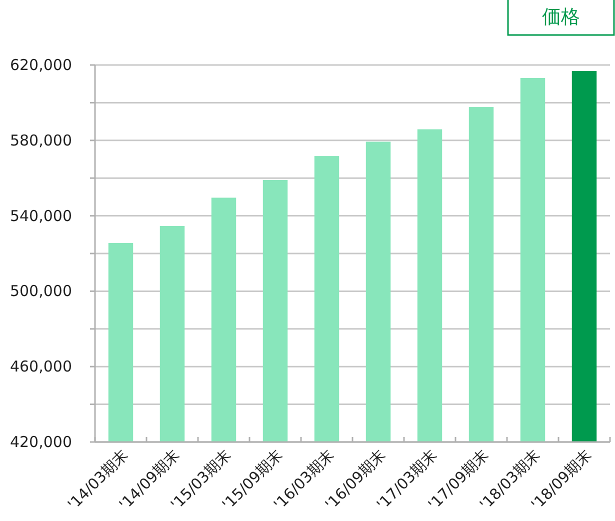  Describe the element at coordinates (561, 17) in the screenshot. I see `text: 価格` at that location.